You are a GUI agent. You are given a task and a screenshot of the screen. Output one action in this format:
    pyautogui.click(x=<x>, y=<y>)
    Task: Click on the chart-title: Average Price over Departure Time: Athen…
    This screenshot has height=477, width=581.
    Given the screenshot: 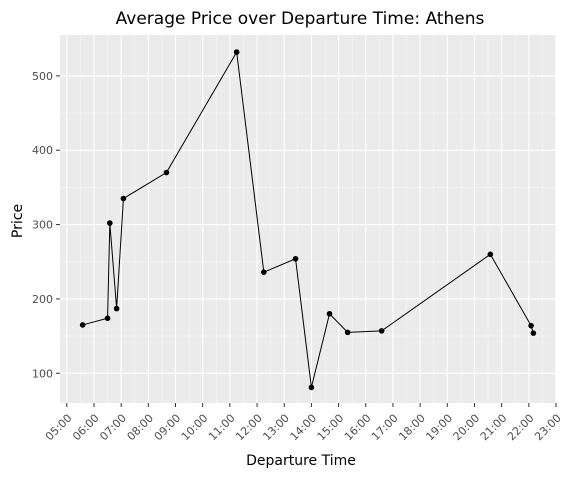 What is the action you would take?
    pyautogui.click(x=300, y=19)
    